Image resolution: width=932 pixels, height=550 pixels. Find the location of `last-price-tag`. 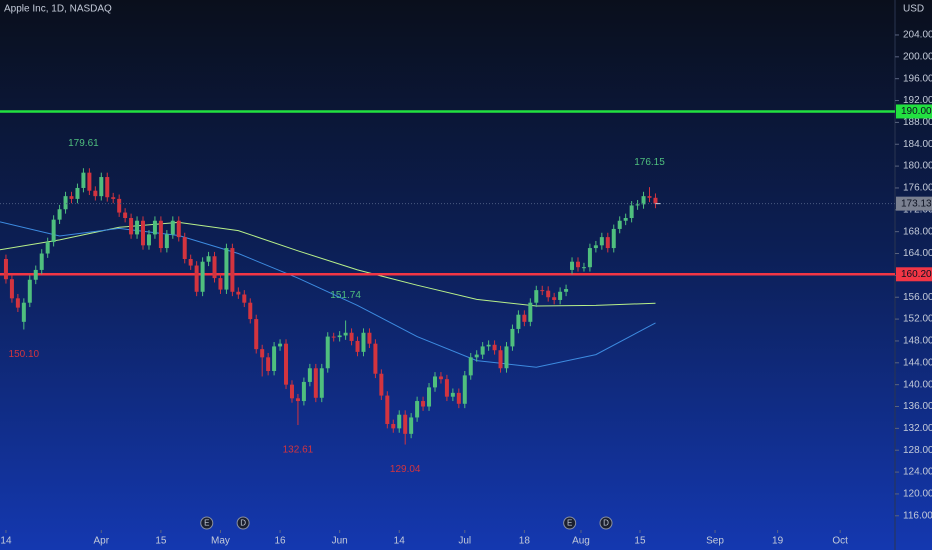

last-price-tag is located at coordinates (914, 203).